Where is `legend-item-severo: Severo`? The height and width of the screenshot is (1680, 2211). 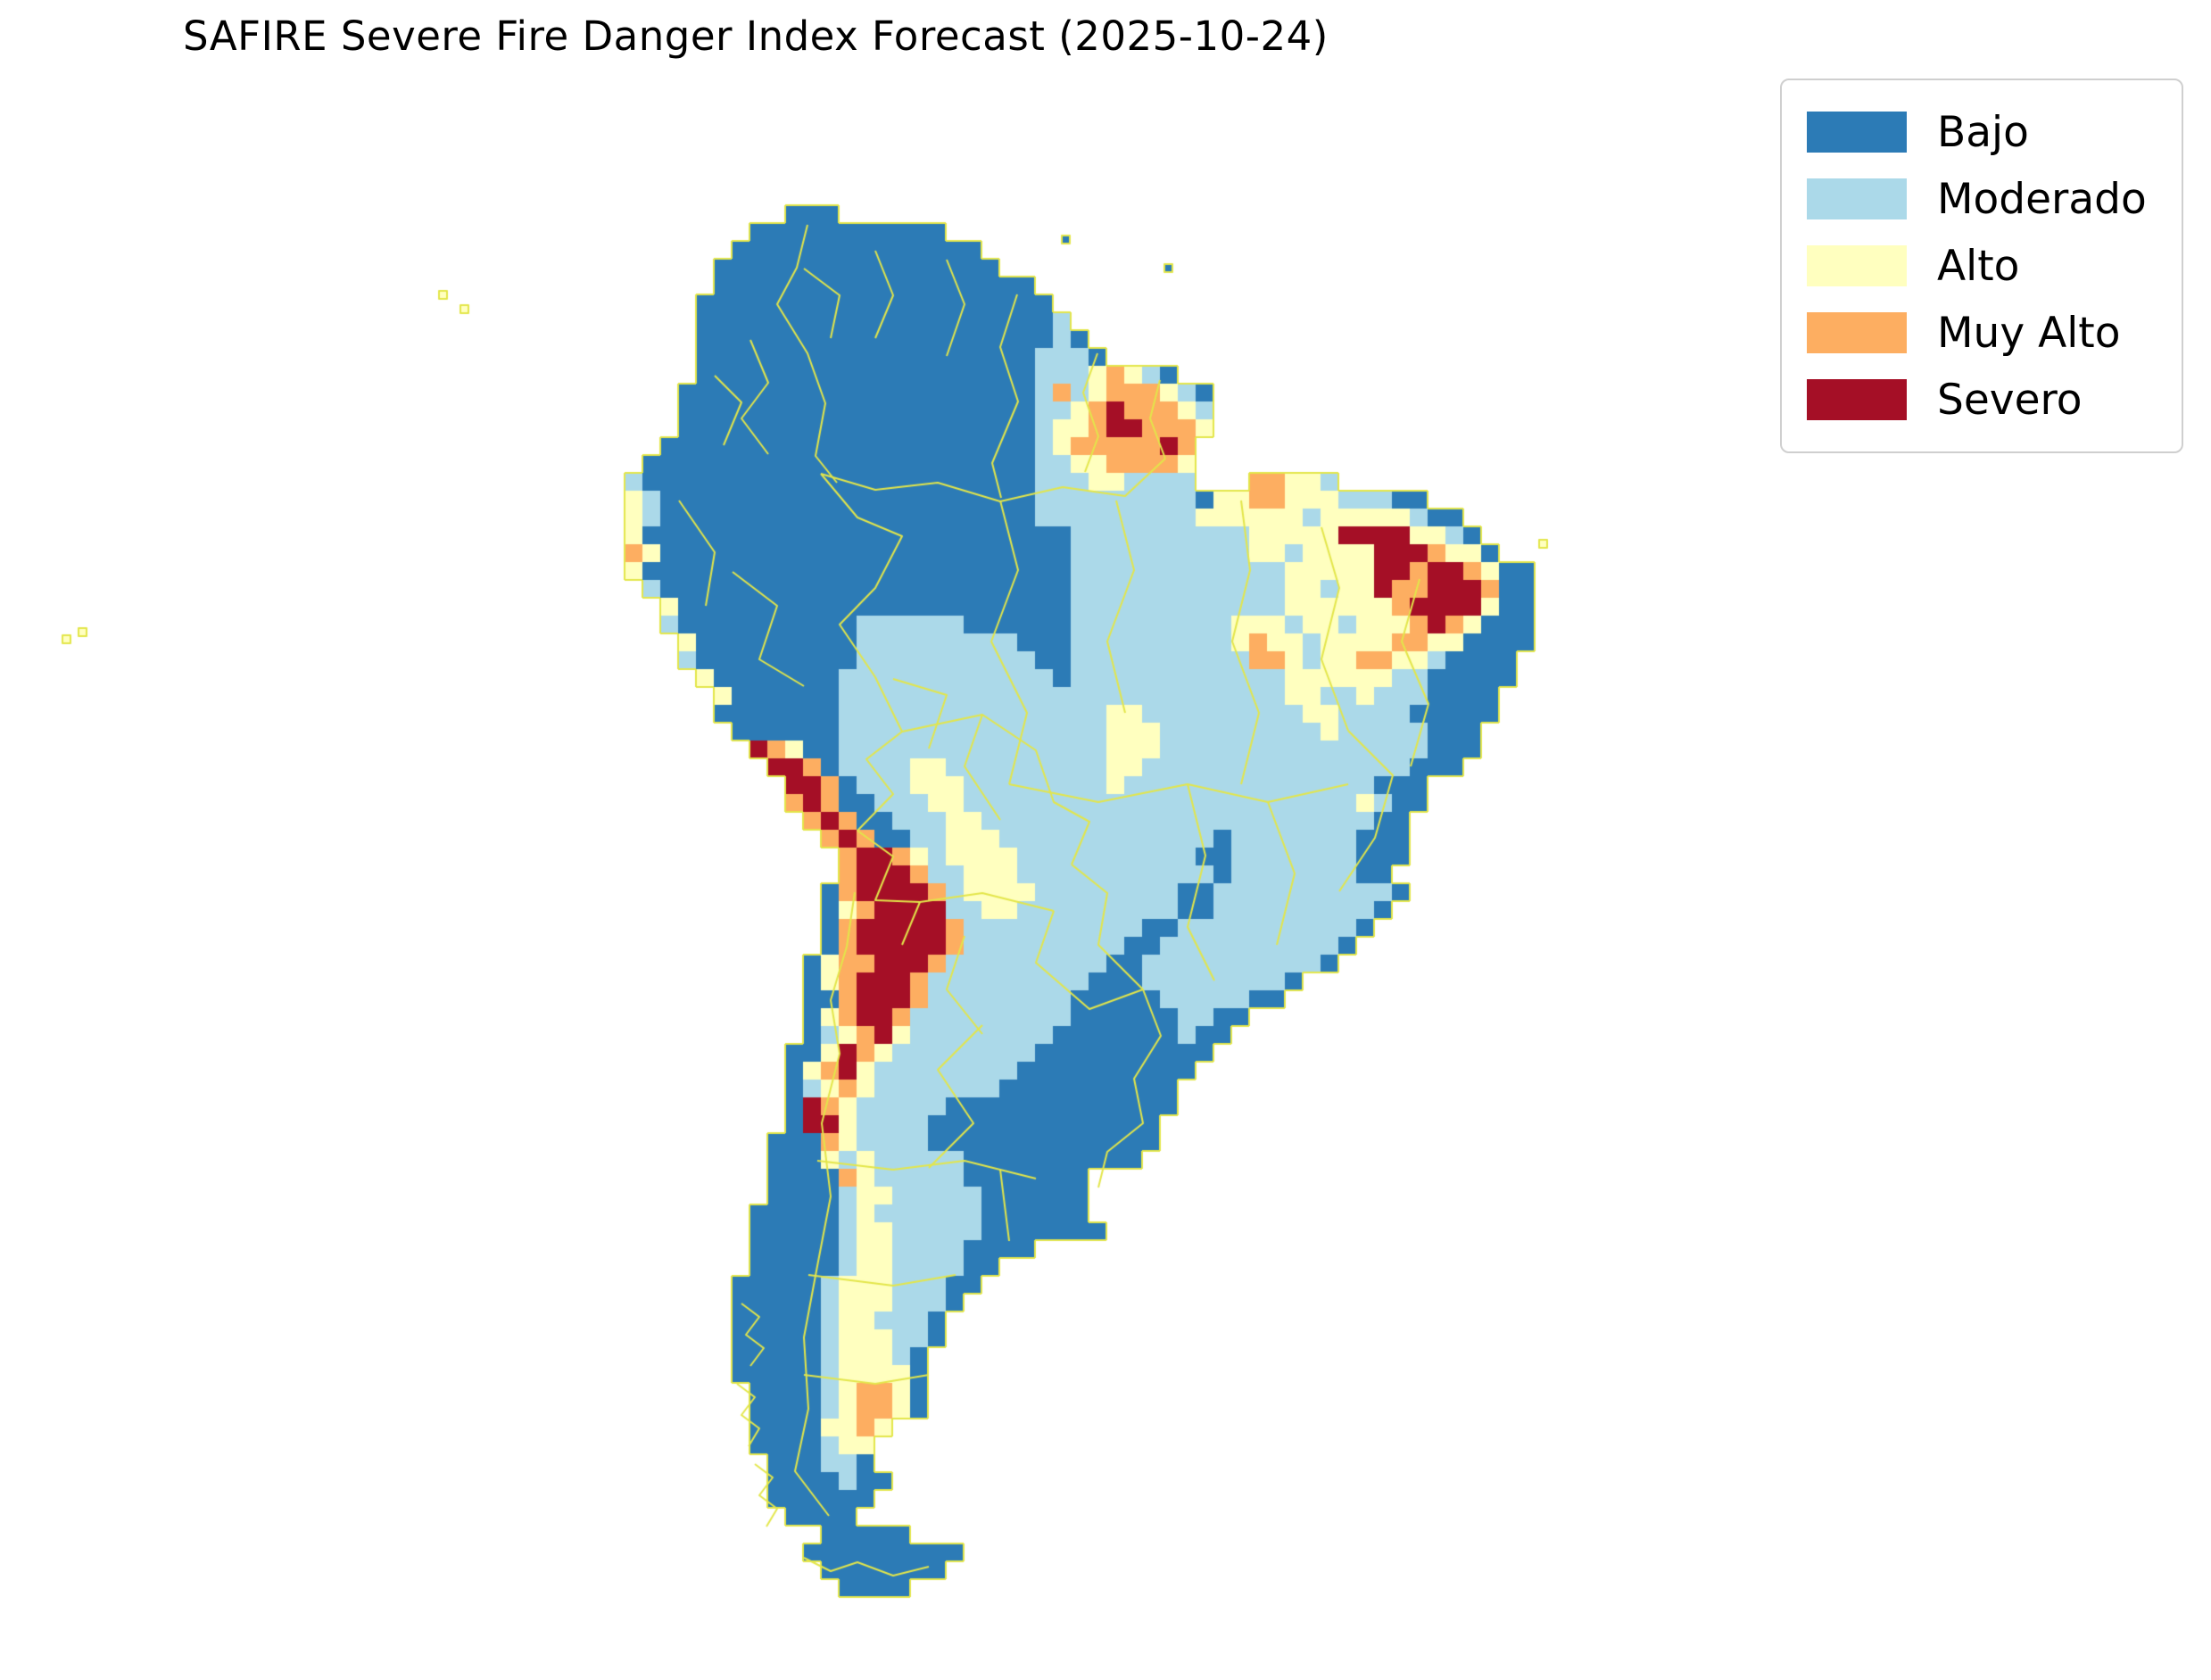
legend-item-severo: Severo is located at coordinates (1982, 399).